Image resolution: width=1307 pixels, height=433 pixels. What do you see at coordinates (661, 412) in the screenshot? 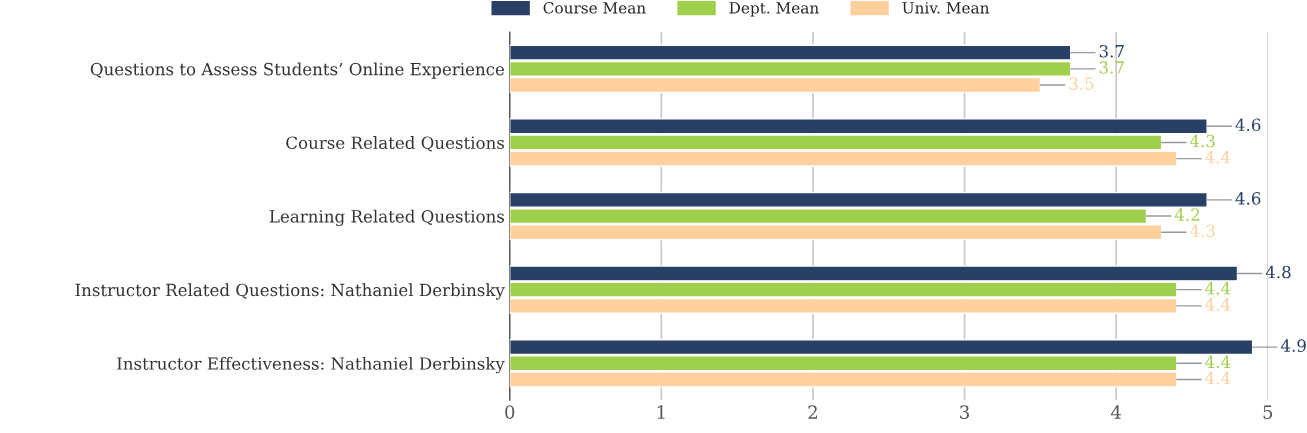
I see `x-tick-label: 1` at bounding box center [661, 412].